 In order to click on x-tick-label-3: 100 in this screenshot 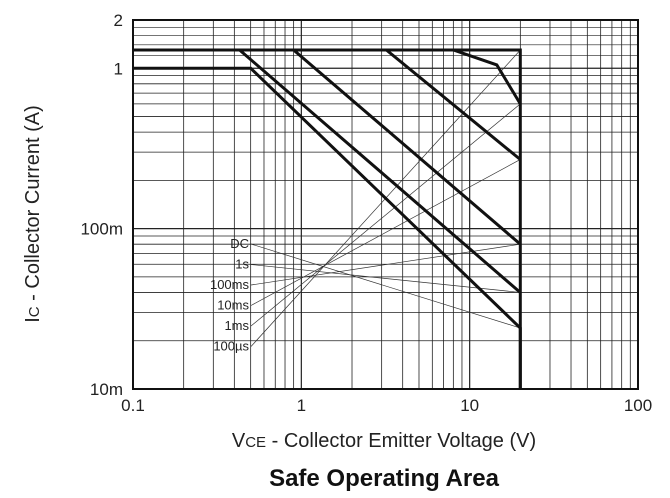, I will do `click(638, 405)`.